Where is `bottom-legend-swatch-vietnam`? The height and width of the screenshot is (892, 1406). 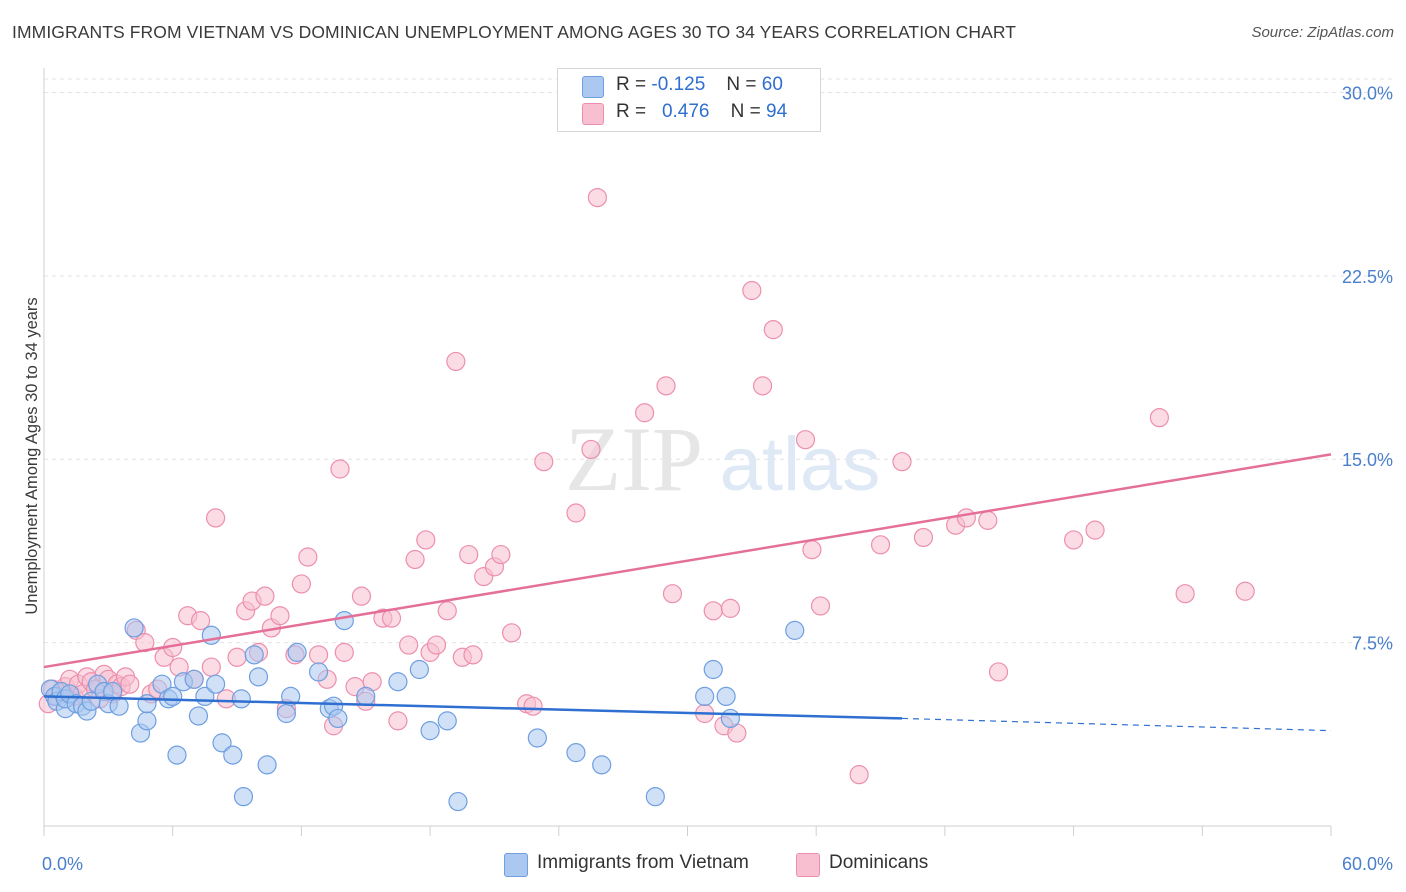 bottom-legend-swatch-vietnam is located at coordinates (516, 865).